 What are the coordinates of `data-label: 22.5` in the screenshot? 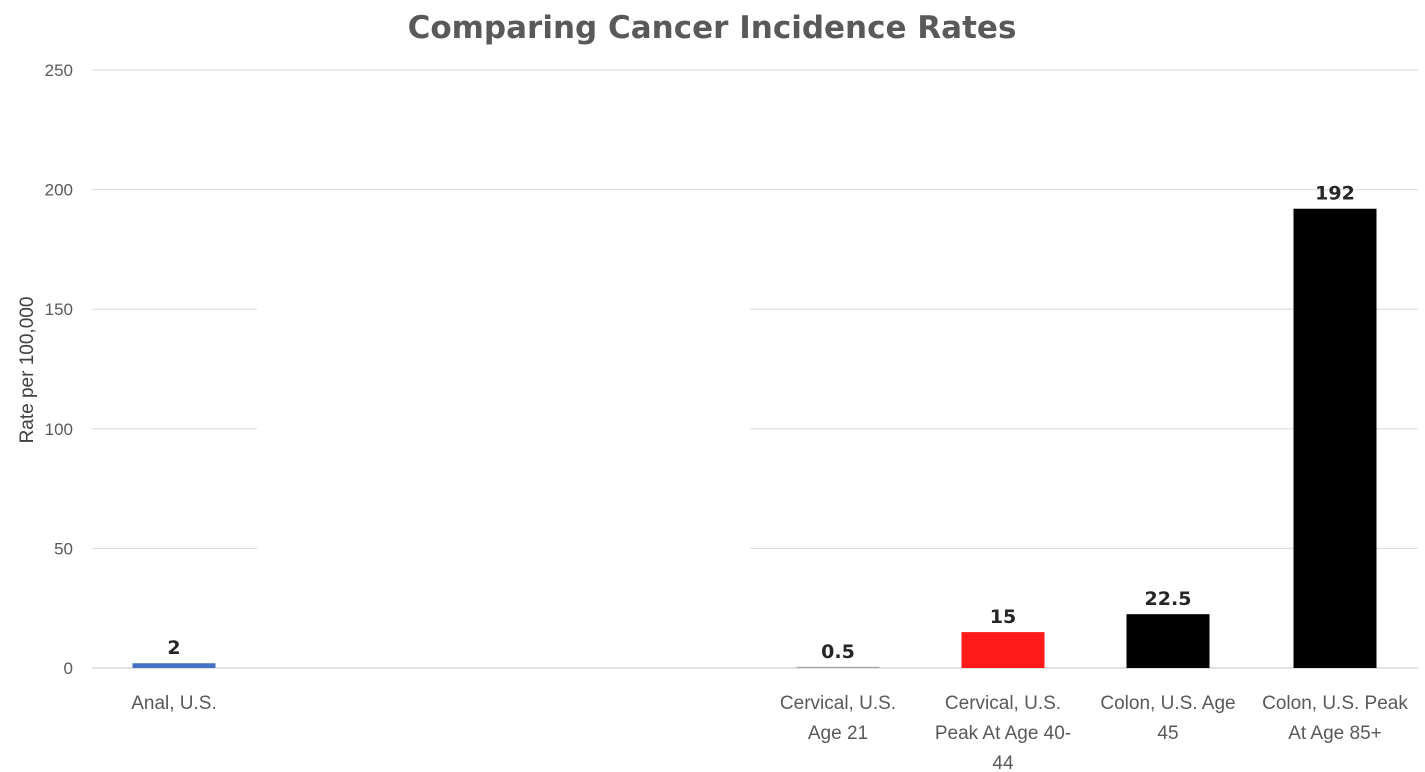 It's located at (1168, 599).